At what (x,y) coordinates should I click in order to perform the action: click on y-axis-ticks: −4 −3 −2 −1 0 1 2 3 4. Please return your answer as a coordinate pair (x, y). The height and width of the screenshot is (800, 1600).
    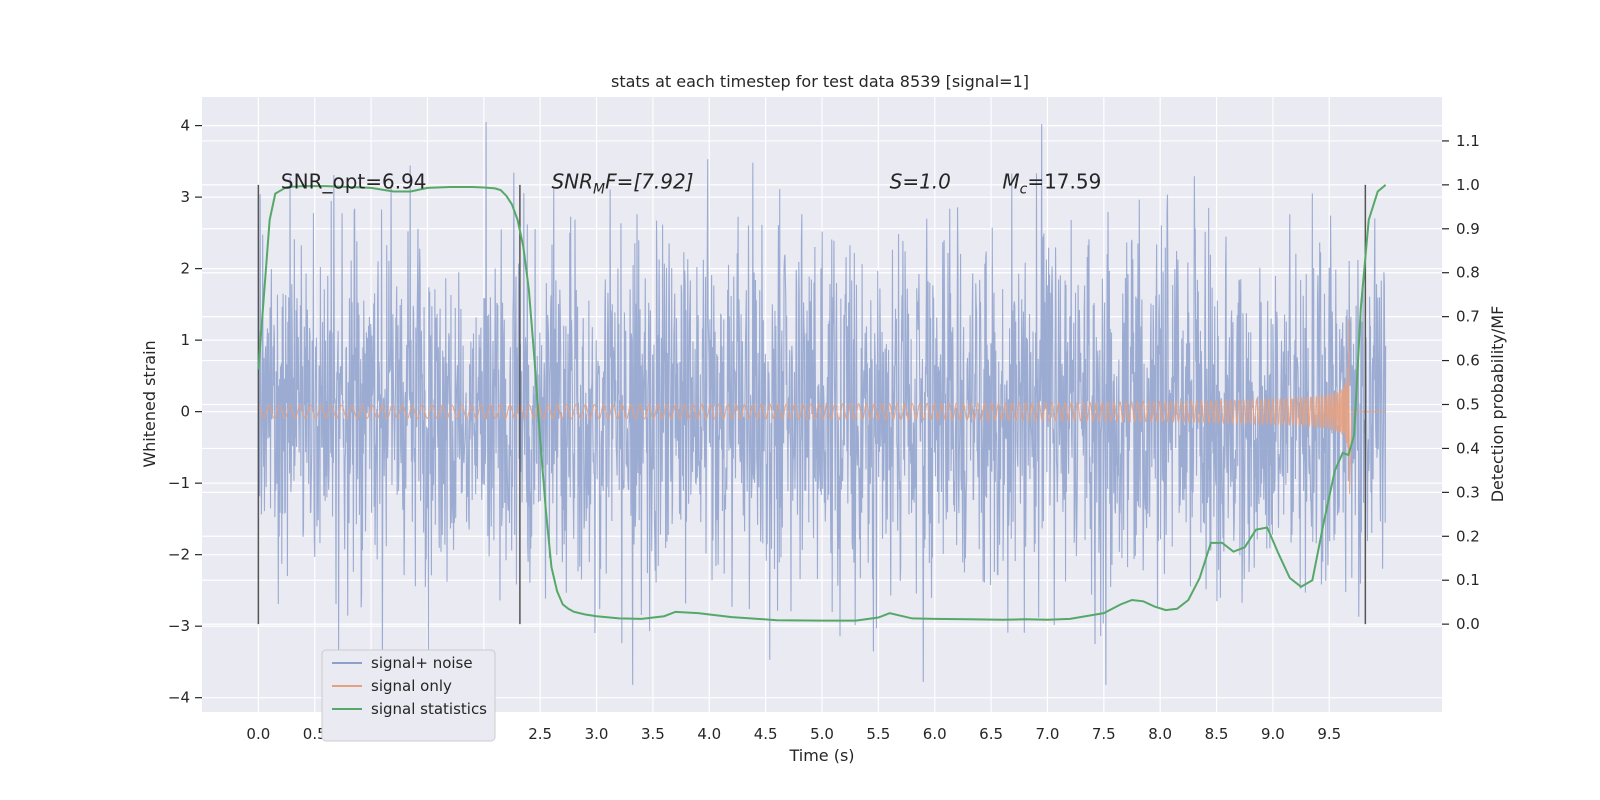
    Looking at the image, I should click on (185, 412).